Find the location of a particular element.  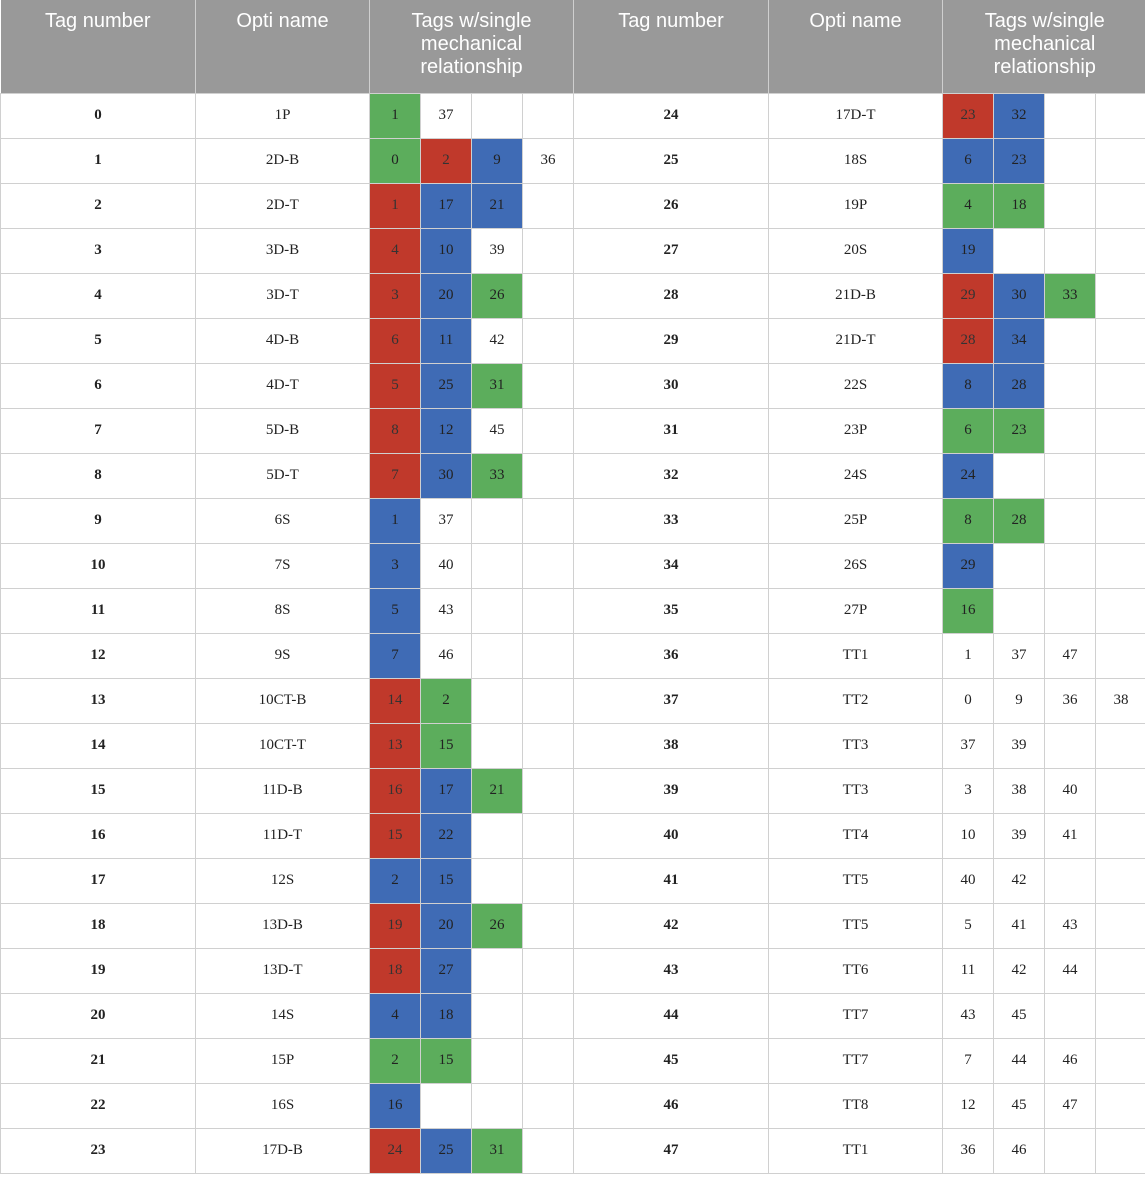

tag-number-cell: 10 is located at coordinates (98, 565).